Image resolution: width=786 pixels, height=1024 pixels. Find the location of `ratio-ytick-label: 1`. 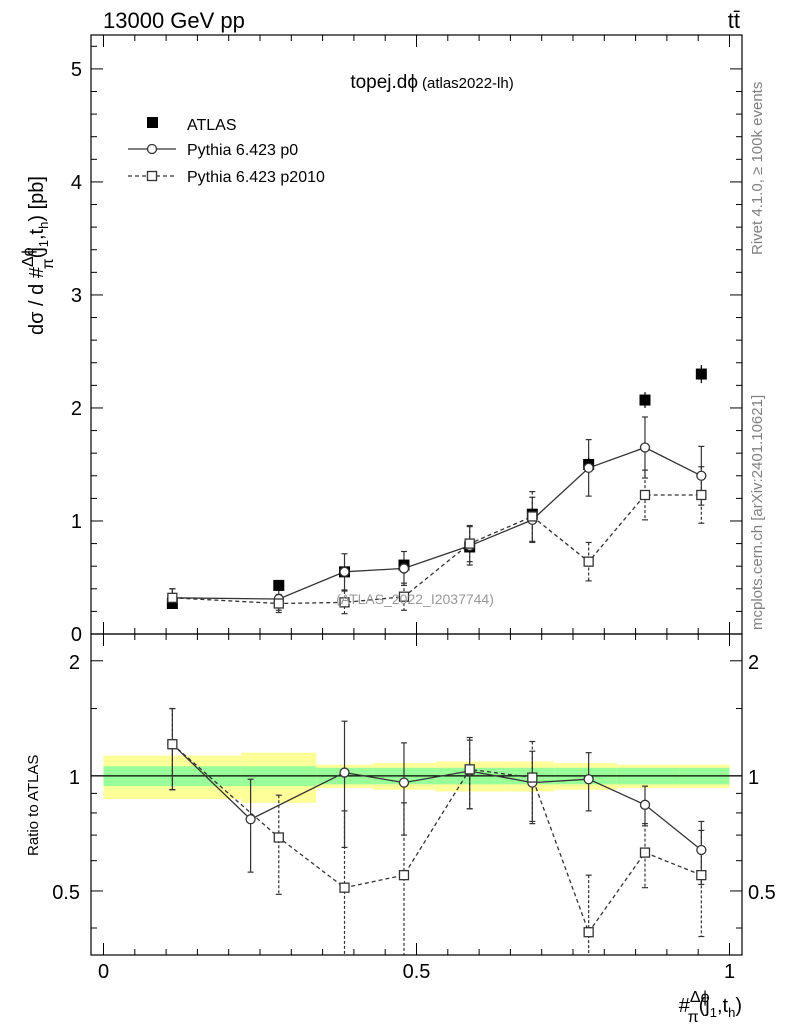

ratio-ytick-label: 1 is located at coordinates (74, 778).